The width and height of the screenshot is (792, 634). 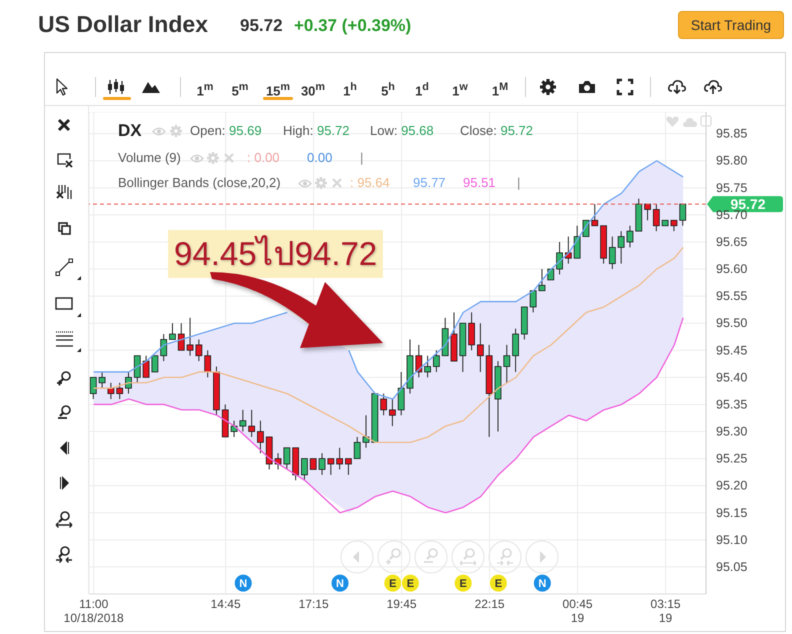 I want to click on y-tick-label: 95.10, so click(x=732, y=539).